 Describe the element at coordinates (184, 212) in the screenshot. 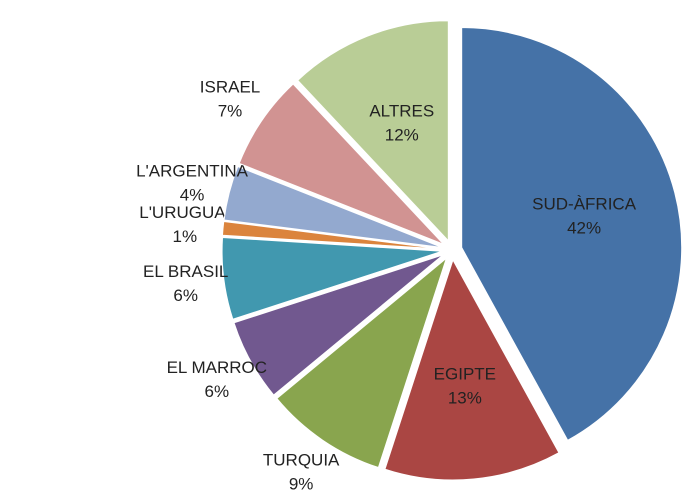

I see `slice-label: L'URUGUAI` at that location.